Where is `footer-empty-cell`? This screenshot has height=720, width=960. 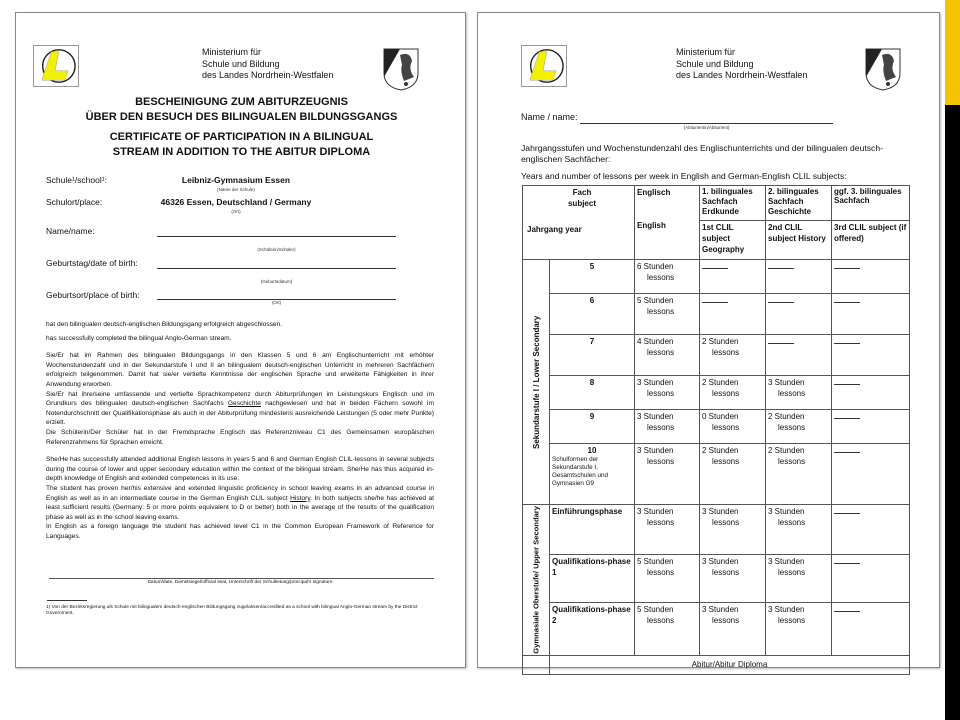
footer-empty-cell is located at coordinates (536, 664).